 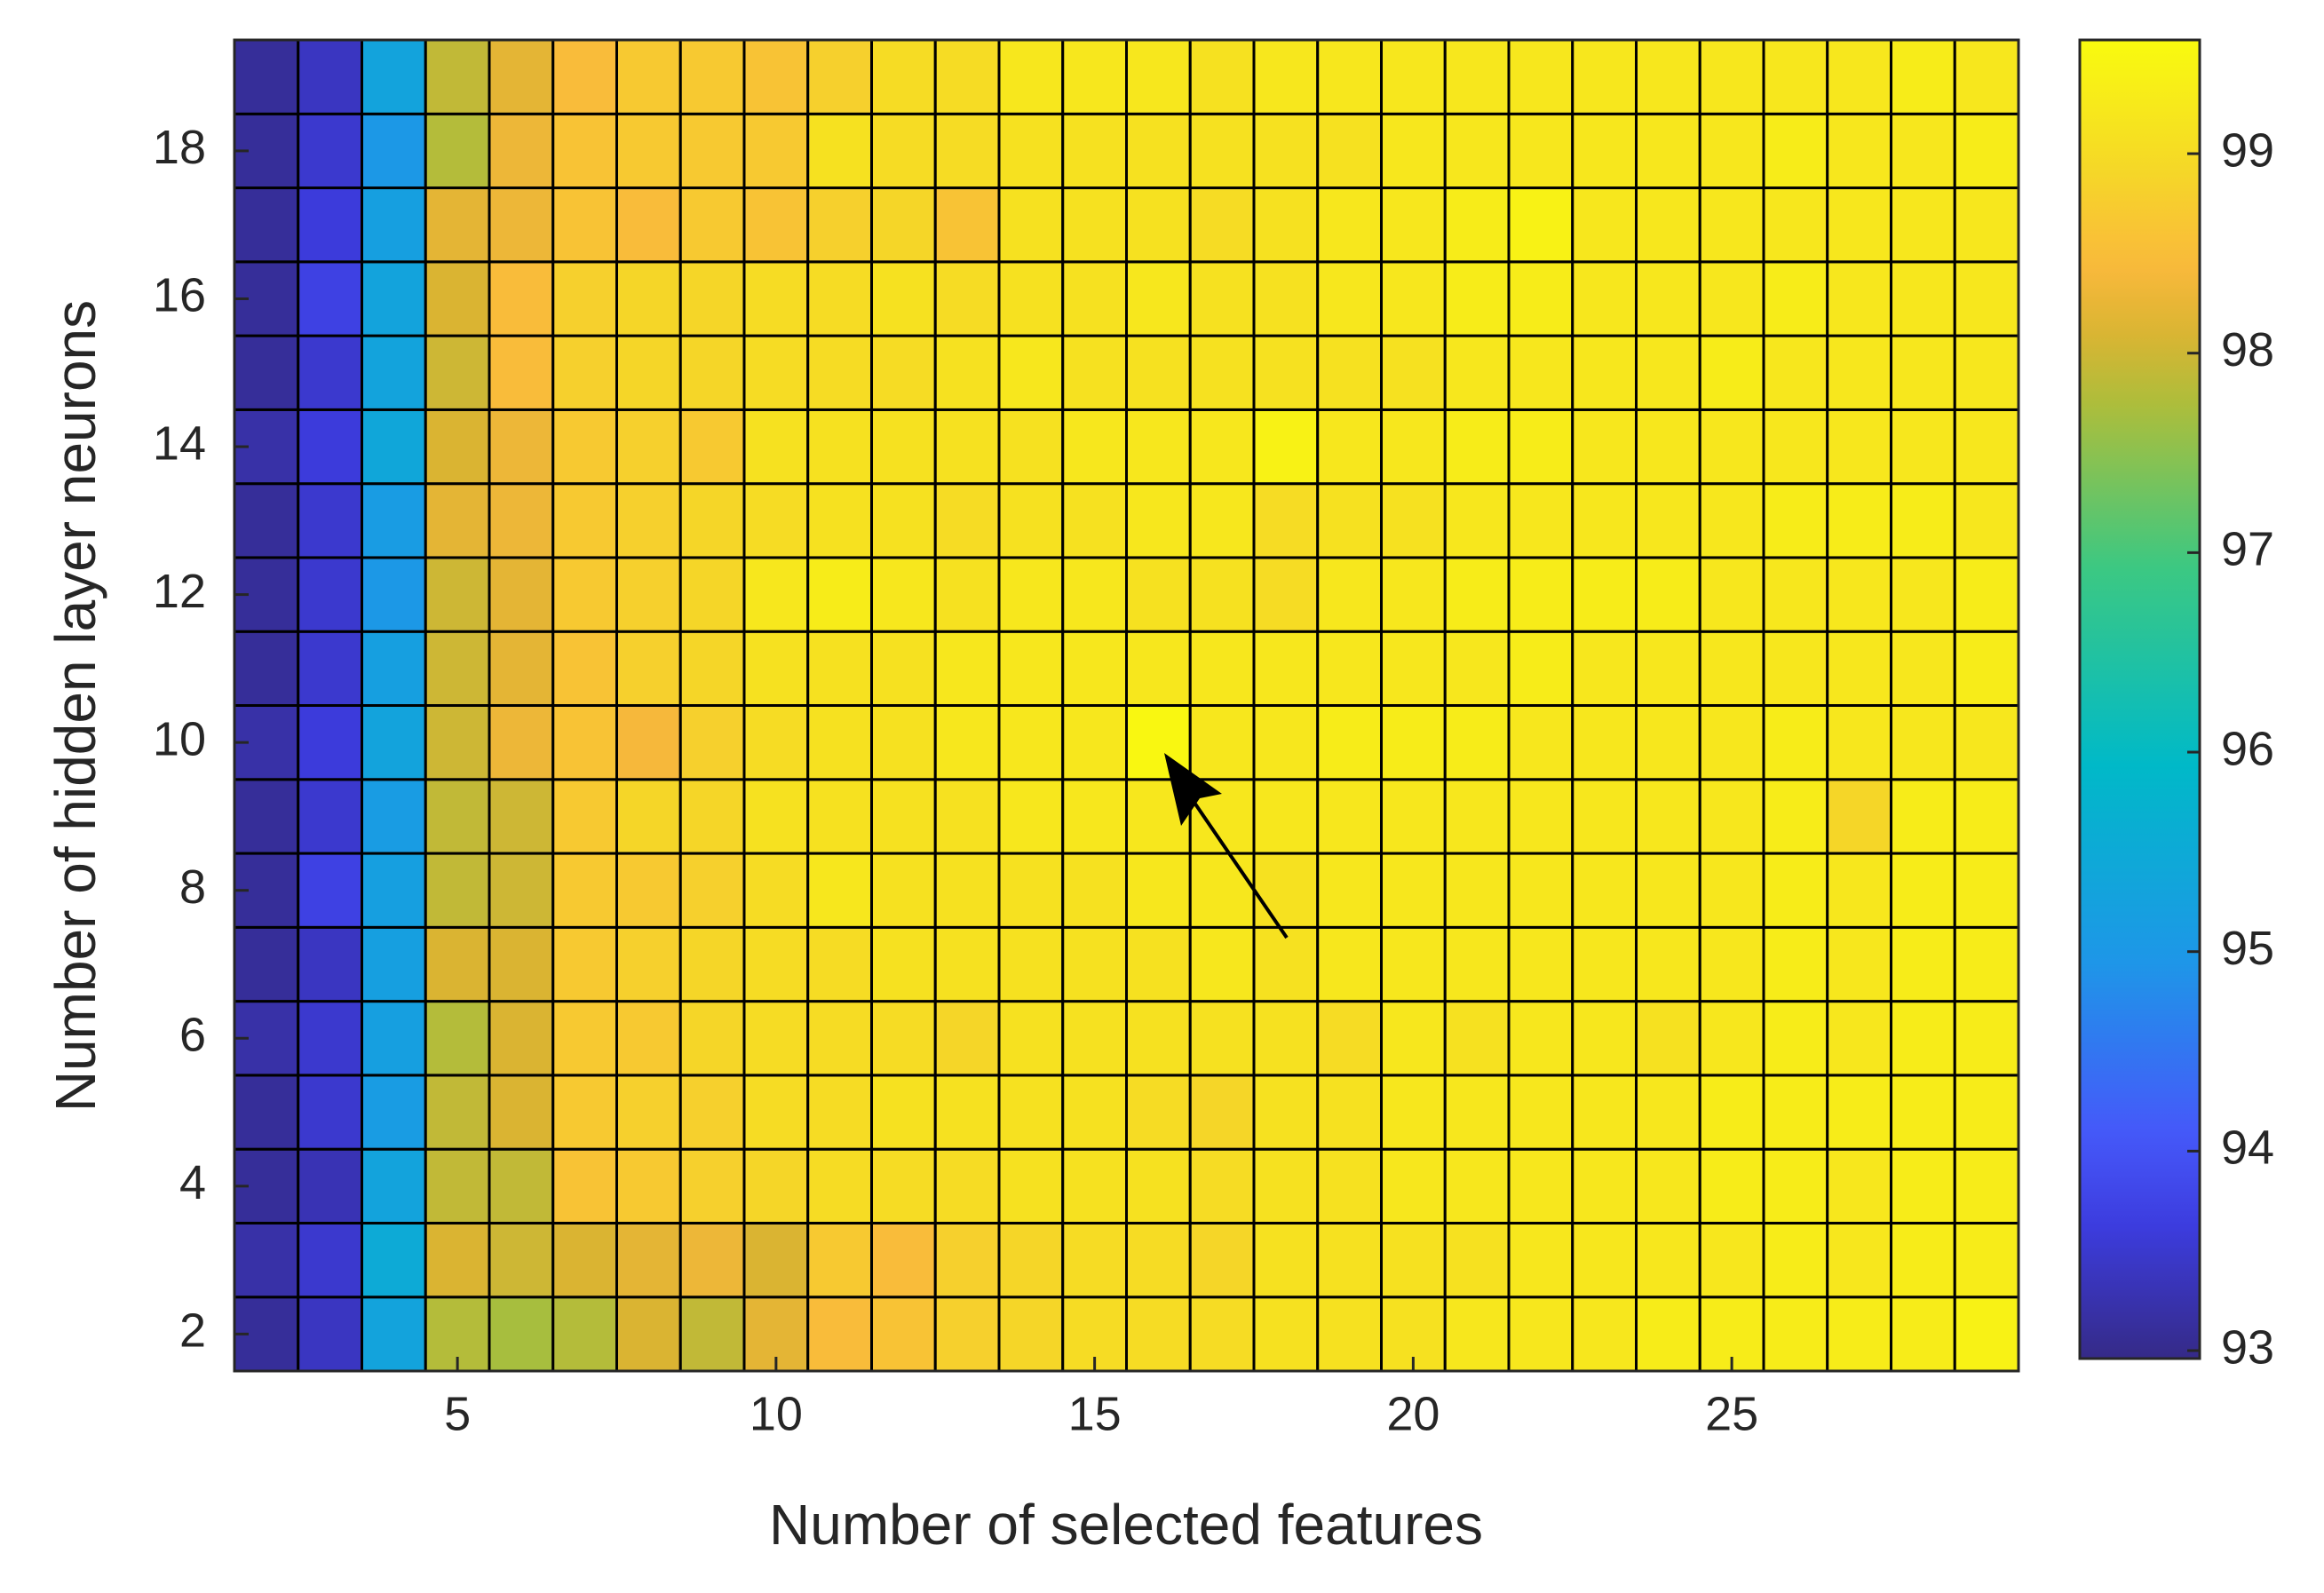 What do you see at coordinates (1732, 1413) in the screenshot?
I see `x-tick-label: 25` at bounding box center [1732, 1413].